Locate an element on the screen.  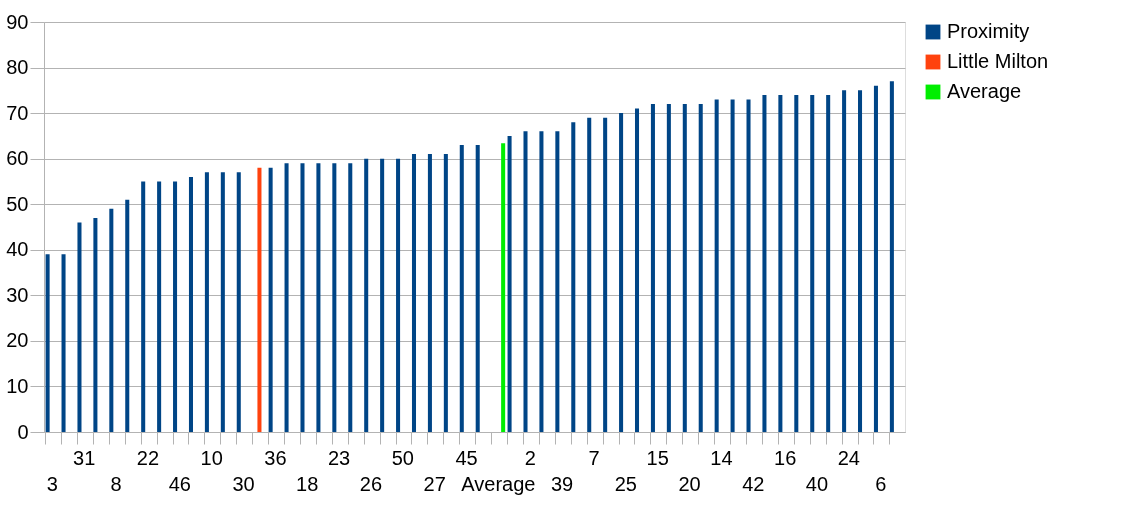
x-tick-label: 18 is located at coordinates (307, 483).